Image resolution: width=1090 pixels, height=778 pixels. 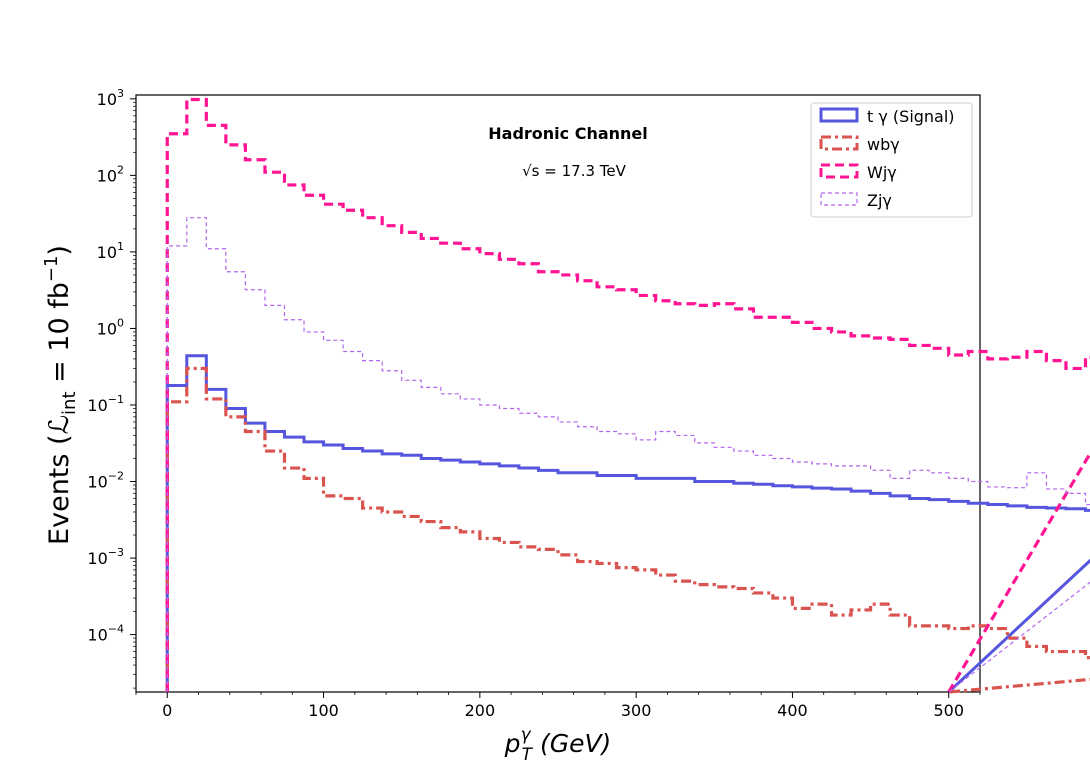 I want to click on x-tick-label: 500, so click(x=948, y=710).